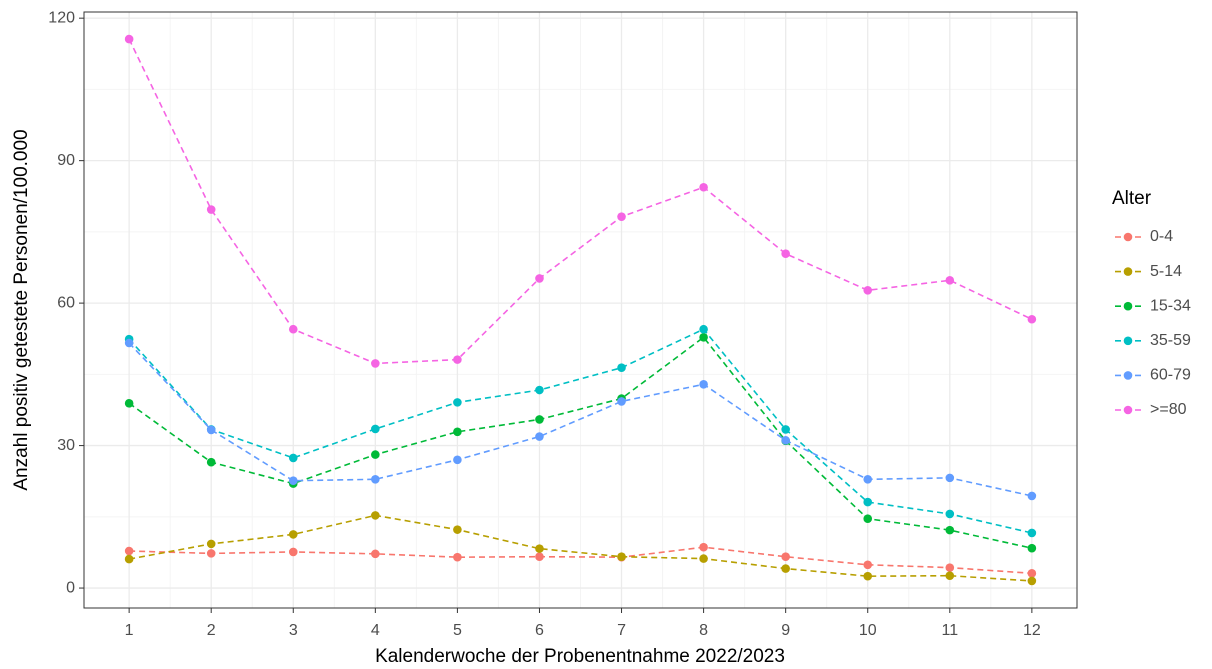 The image size is (1212, 669). What do you see at coordinates (70, 587) in the screenshot?
I see `y-tick-label: 0` at bounding box center [70, 587].